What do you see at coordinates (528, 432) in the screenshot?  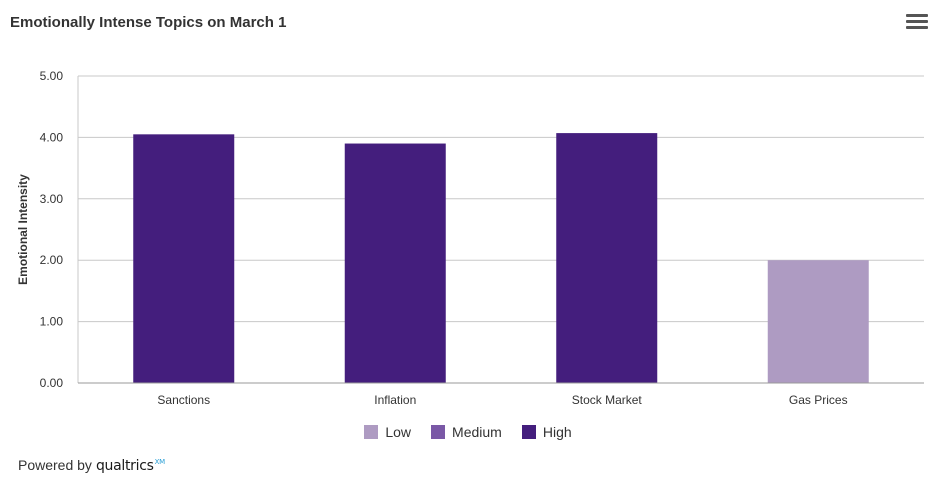 I see `legend-swatch-high` at bounding box center [528, 432].